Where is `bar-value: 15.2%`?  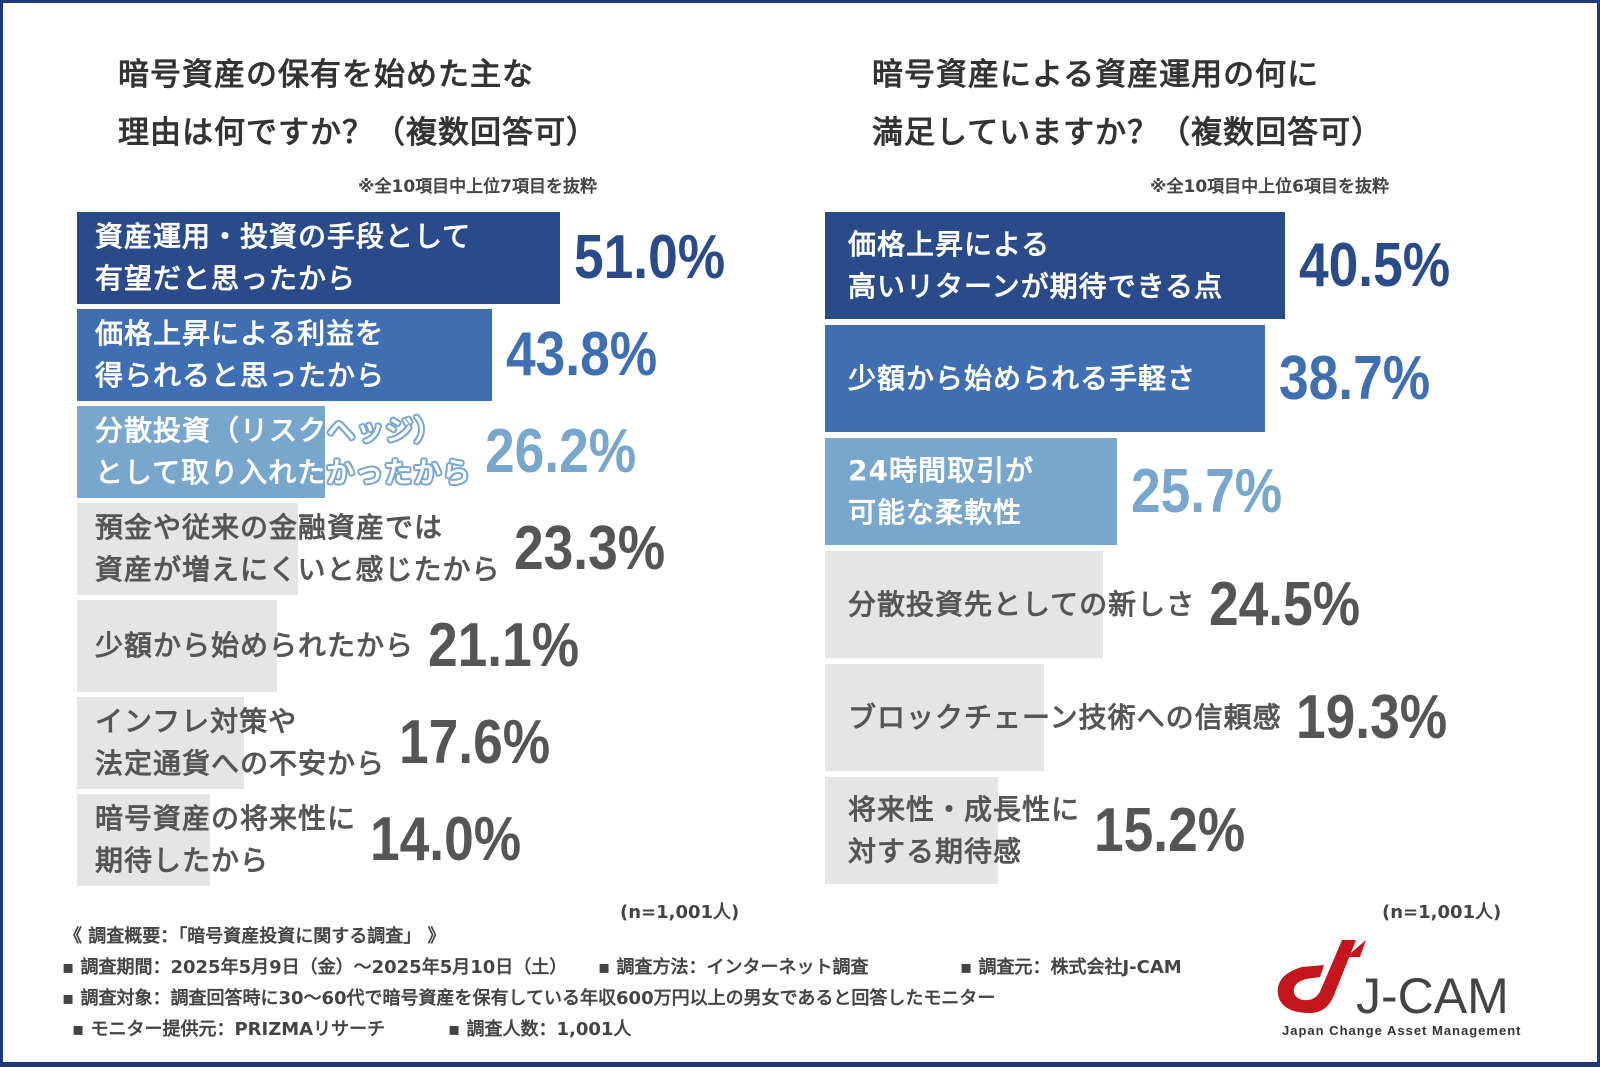
bar-value: 15.2% is located at coordinates (1170, 830).